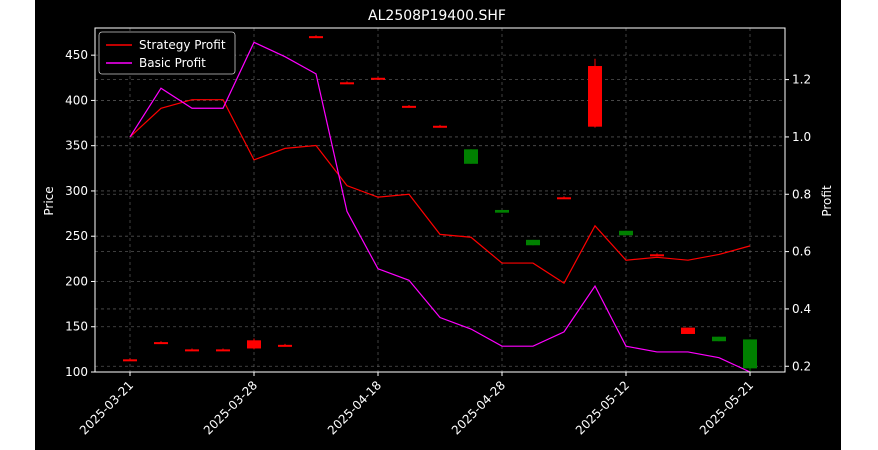 This screenshot has height=450, width=878. Describe the element at coordinates (354, 407) in the screenshot. I see `x-tick-label: 2025-04-18` at that location.